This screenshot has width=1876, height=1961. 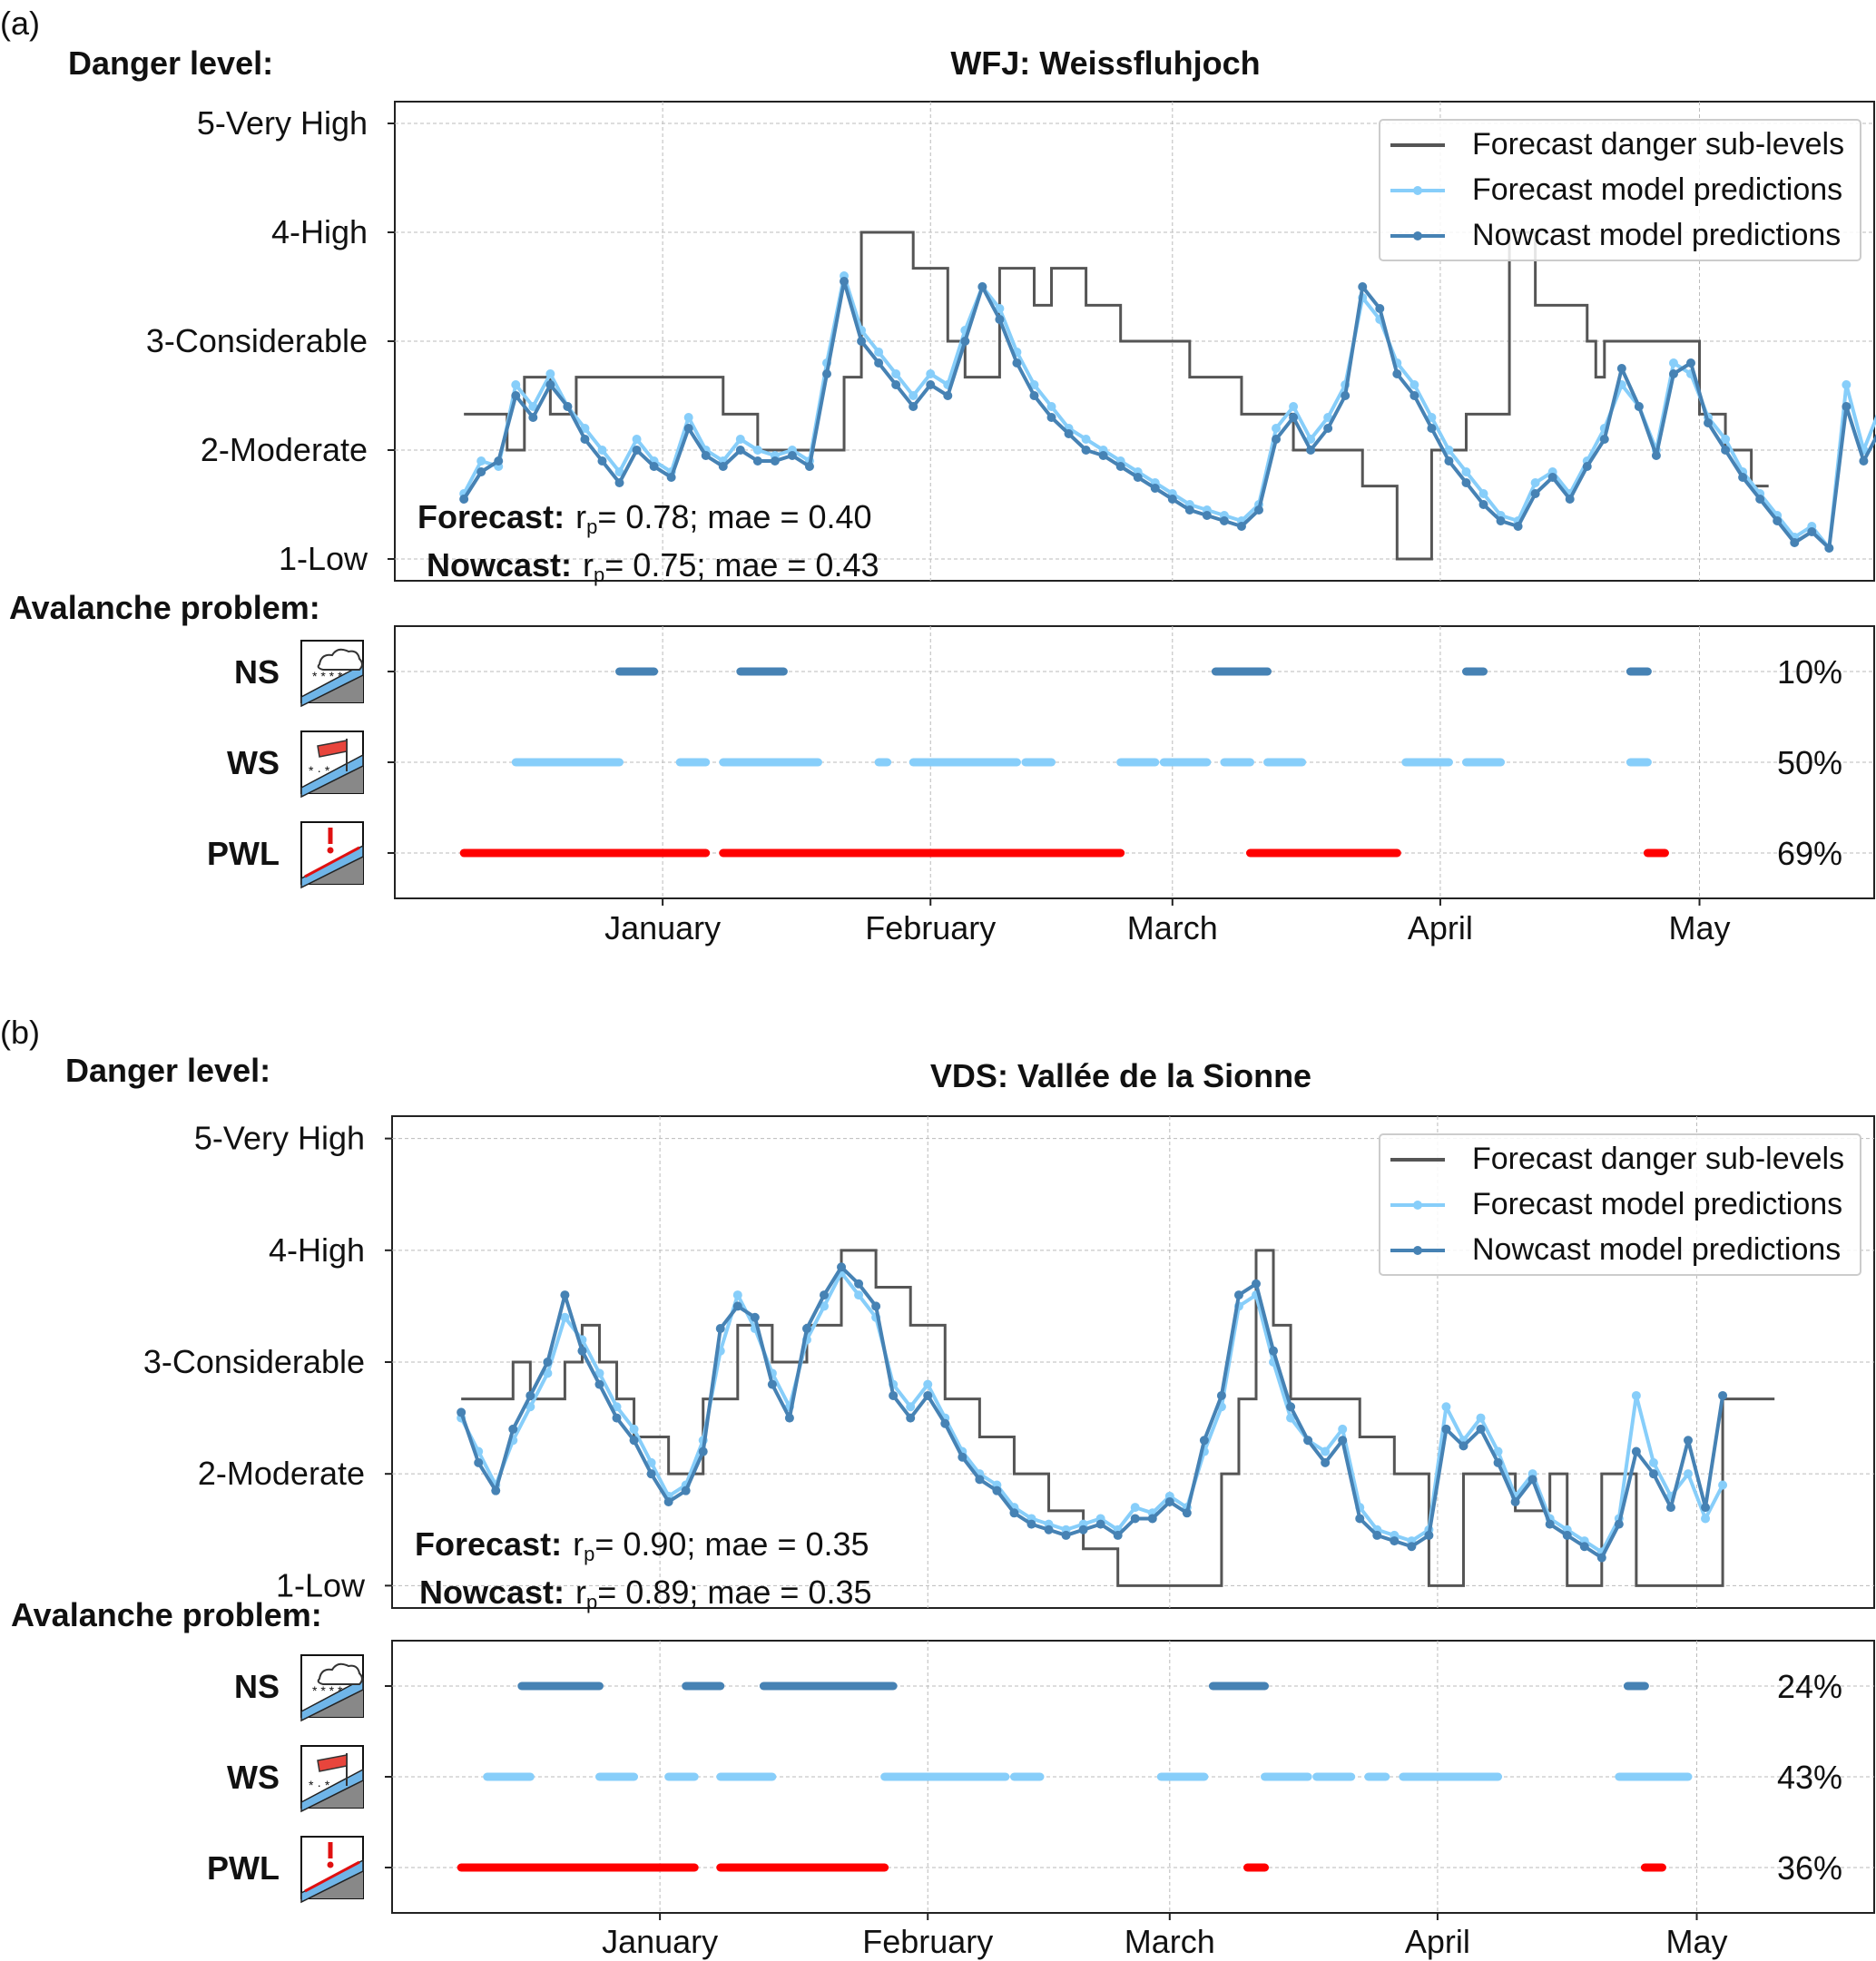 What do you see at coordinates (244, 1868) in the screenshot?
I see `problem-code-label: PWL` at bounding box center [244, 1868].